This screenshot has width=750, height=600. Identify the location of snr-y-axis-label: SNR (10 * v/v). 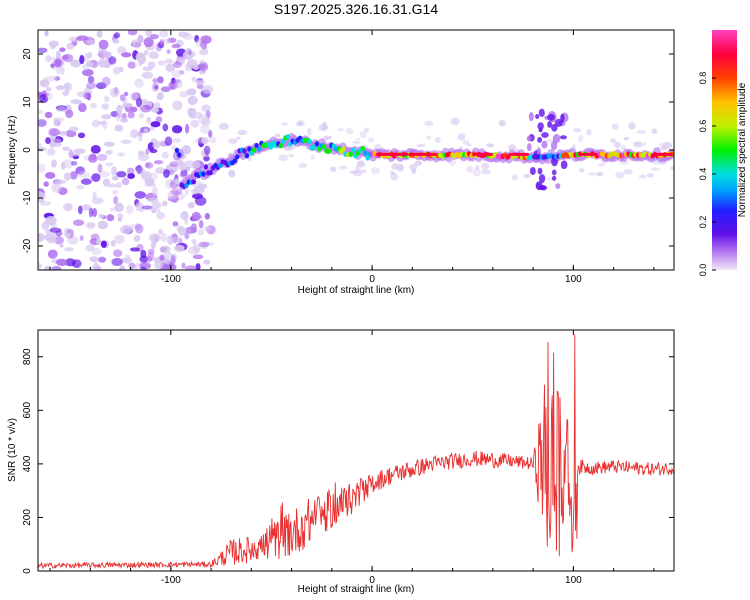
(12, 450).